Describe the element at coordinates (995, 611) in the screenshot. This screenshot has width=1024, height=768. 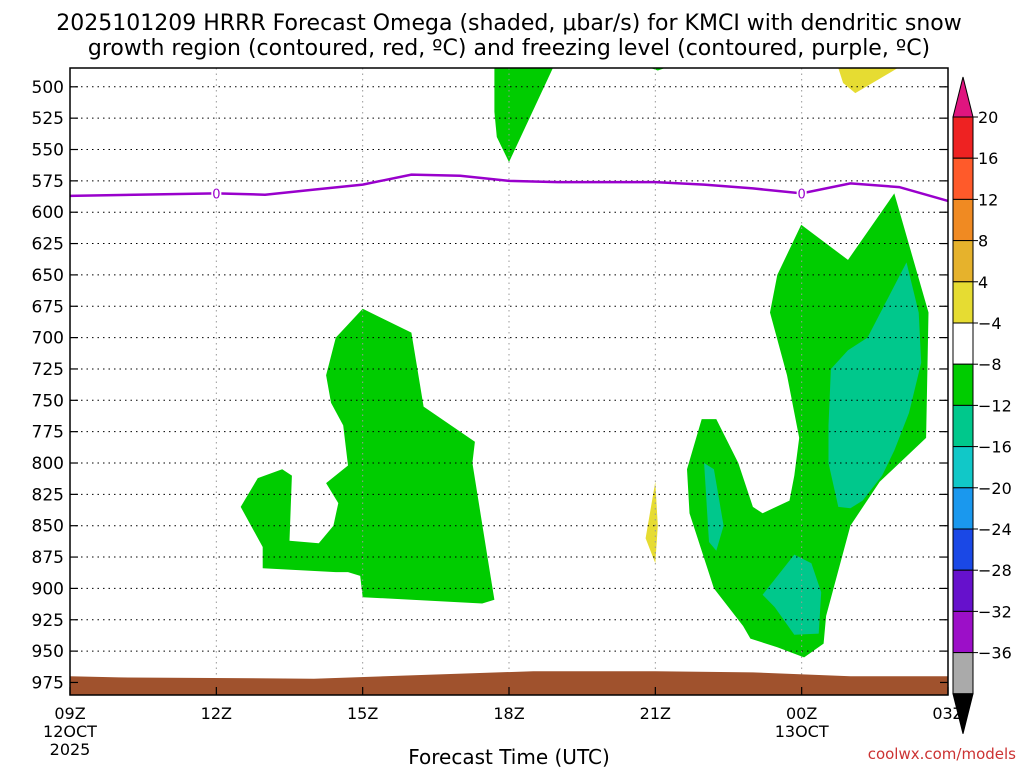
I see `colorbar-label-12: −32` at that location.